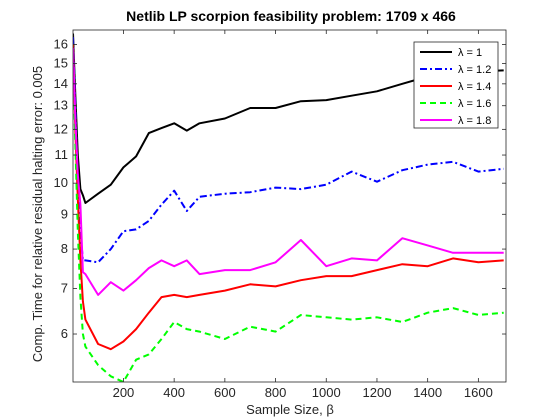 The image size is (560, 420). What do you see at coordinates (474, 70) in the screenshot?
I see `legend-label-2: λ = 1.2` at bounding box center [474, 70].